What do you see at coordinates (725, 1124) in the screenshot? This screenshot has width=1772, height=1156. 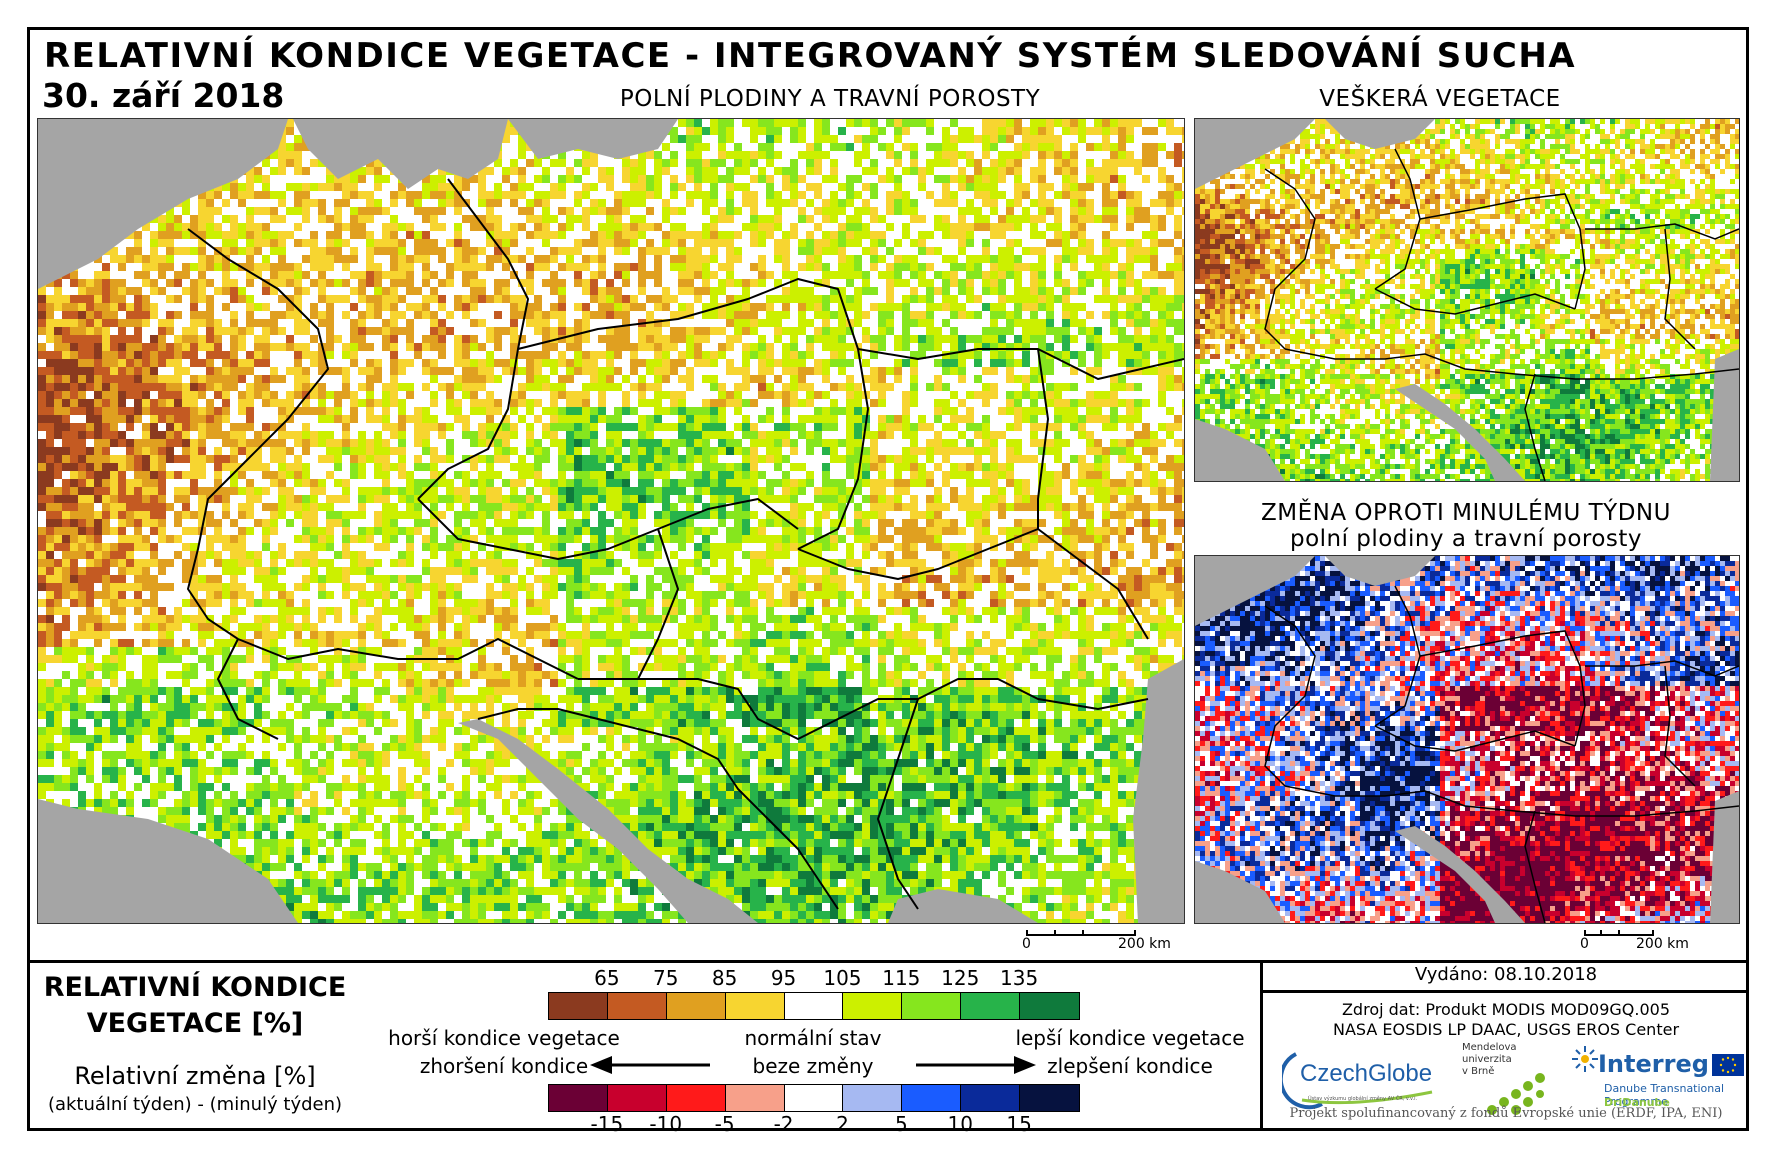 I see `change-tick-label: -5` at bounding box center [725, 1124].